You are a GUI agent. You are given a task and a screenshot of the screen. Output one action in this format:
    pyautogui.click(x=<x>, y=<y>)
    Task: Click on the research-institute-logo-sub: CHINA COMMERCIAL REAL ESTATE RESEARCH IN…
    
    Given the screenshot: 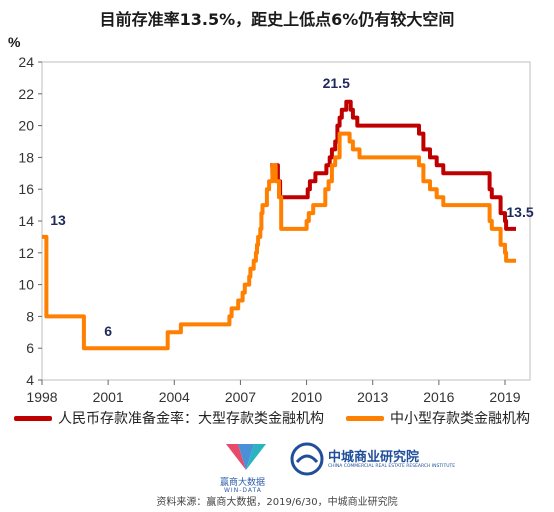 What is the action you would take?
    pyautogui.click(x=392, y=466)
    